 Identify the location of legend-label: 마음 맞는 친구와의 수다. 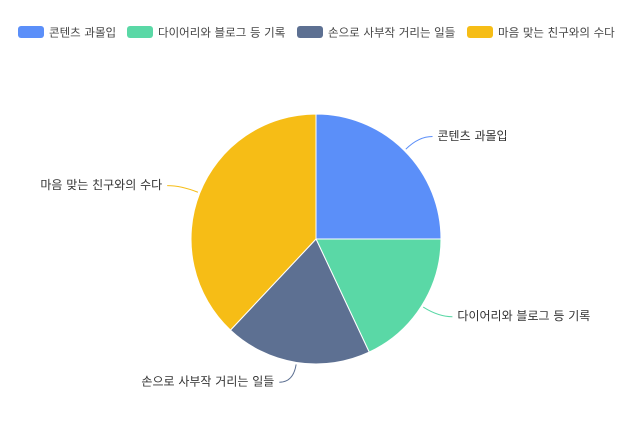
(556, 33).